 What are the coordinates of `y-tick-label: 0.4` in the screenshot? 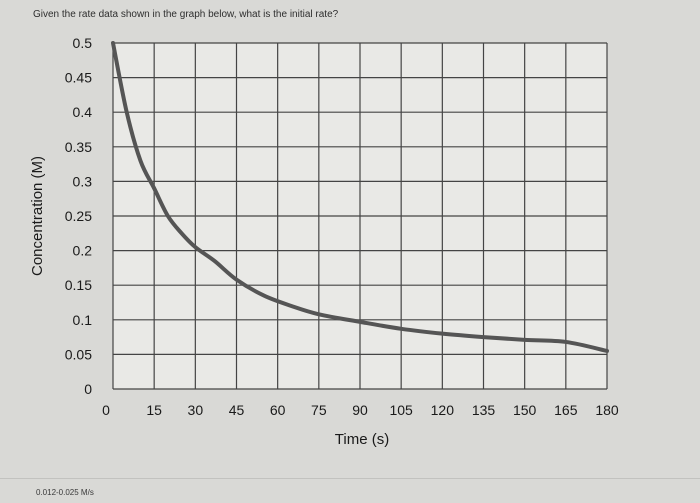 It's located at (83, 112).